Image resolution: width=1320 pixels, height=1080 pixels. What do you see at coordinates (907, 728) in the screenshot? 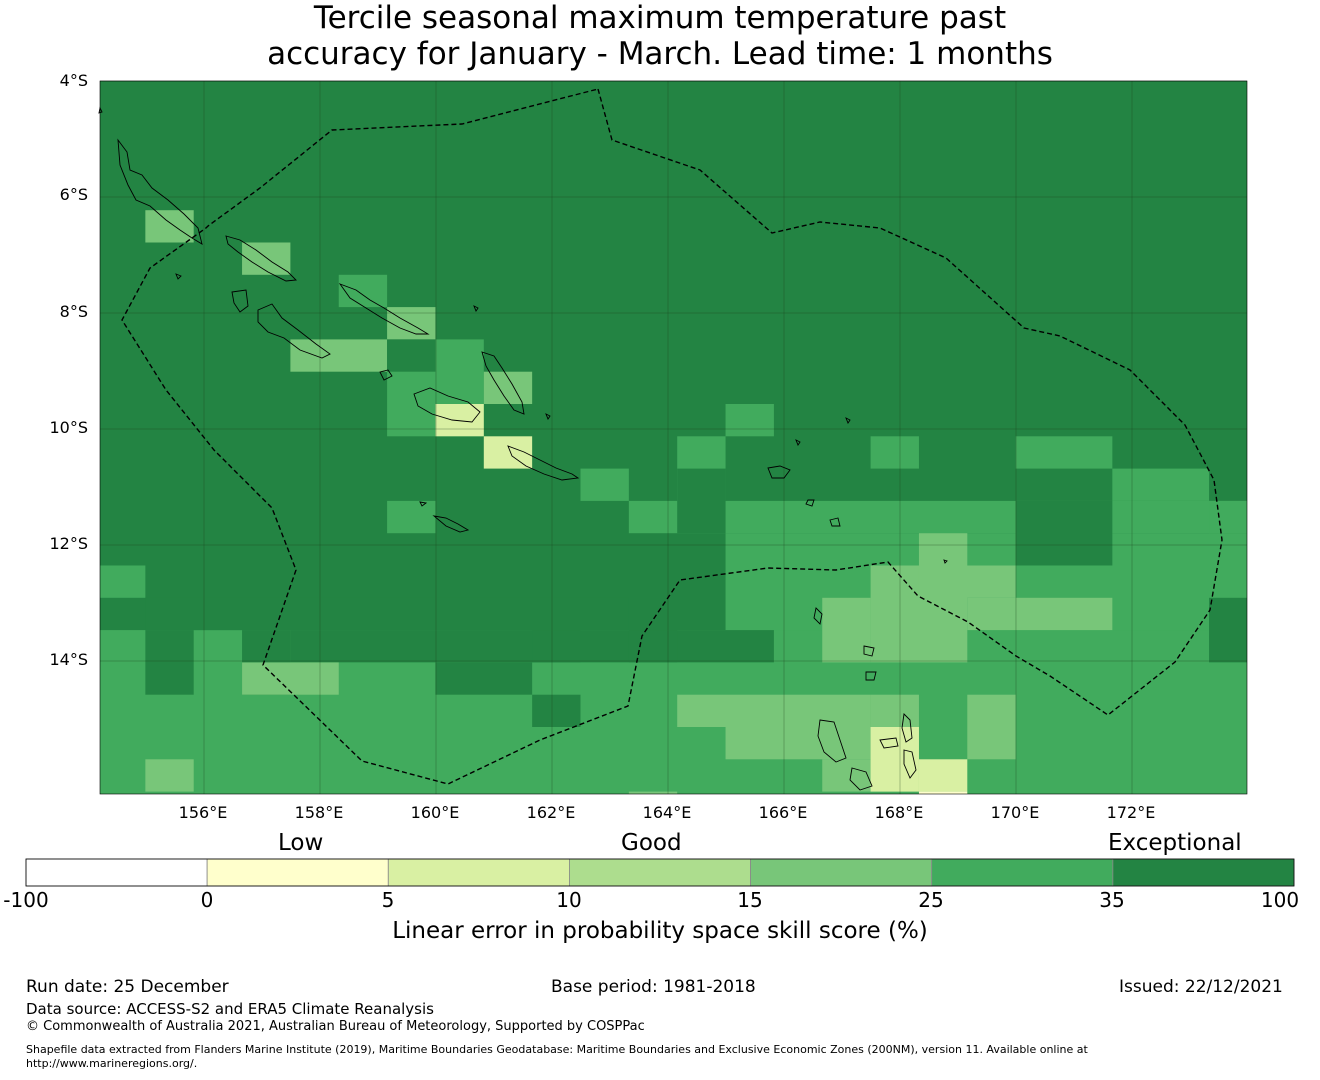
I see `island-maewo` at bounding box center [907, 728].